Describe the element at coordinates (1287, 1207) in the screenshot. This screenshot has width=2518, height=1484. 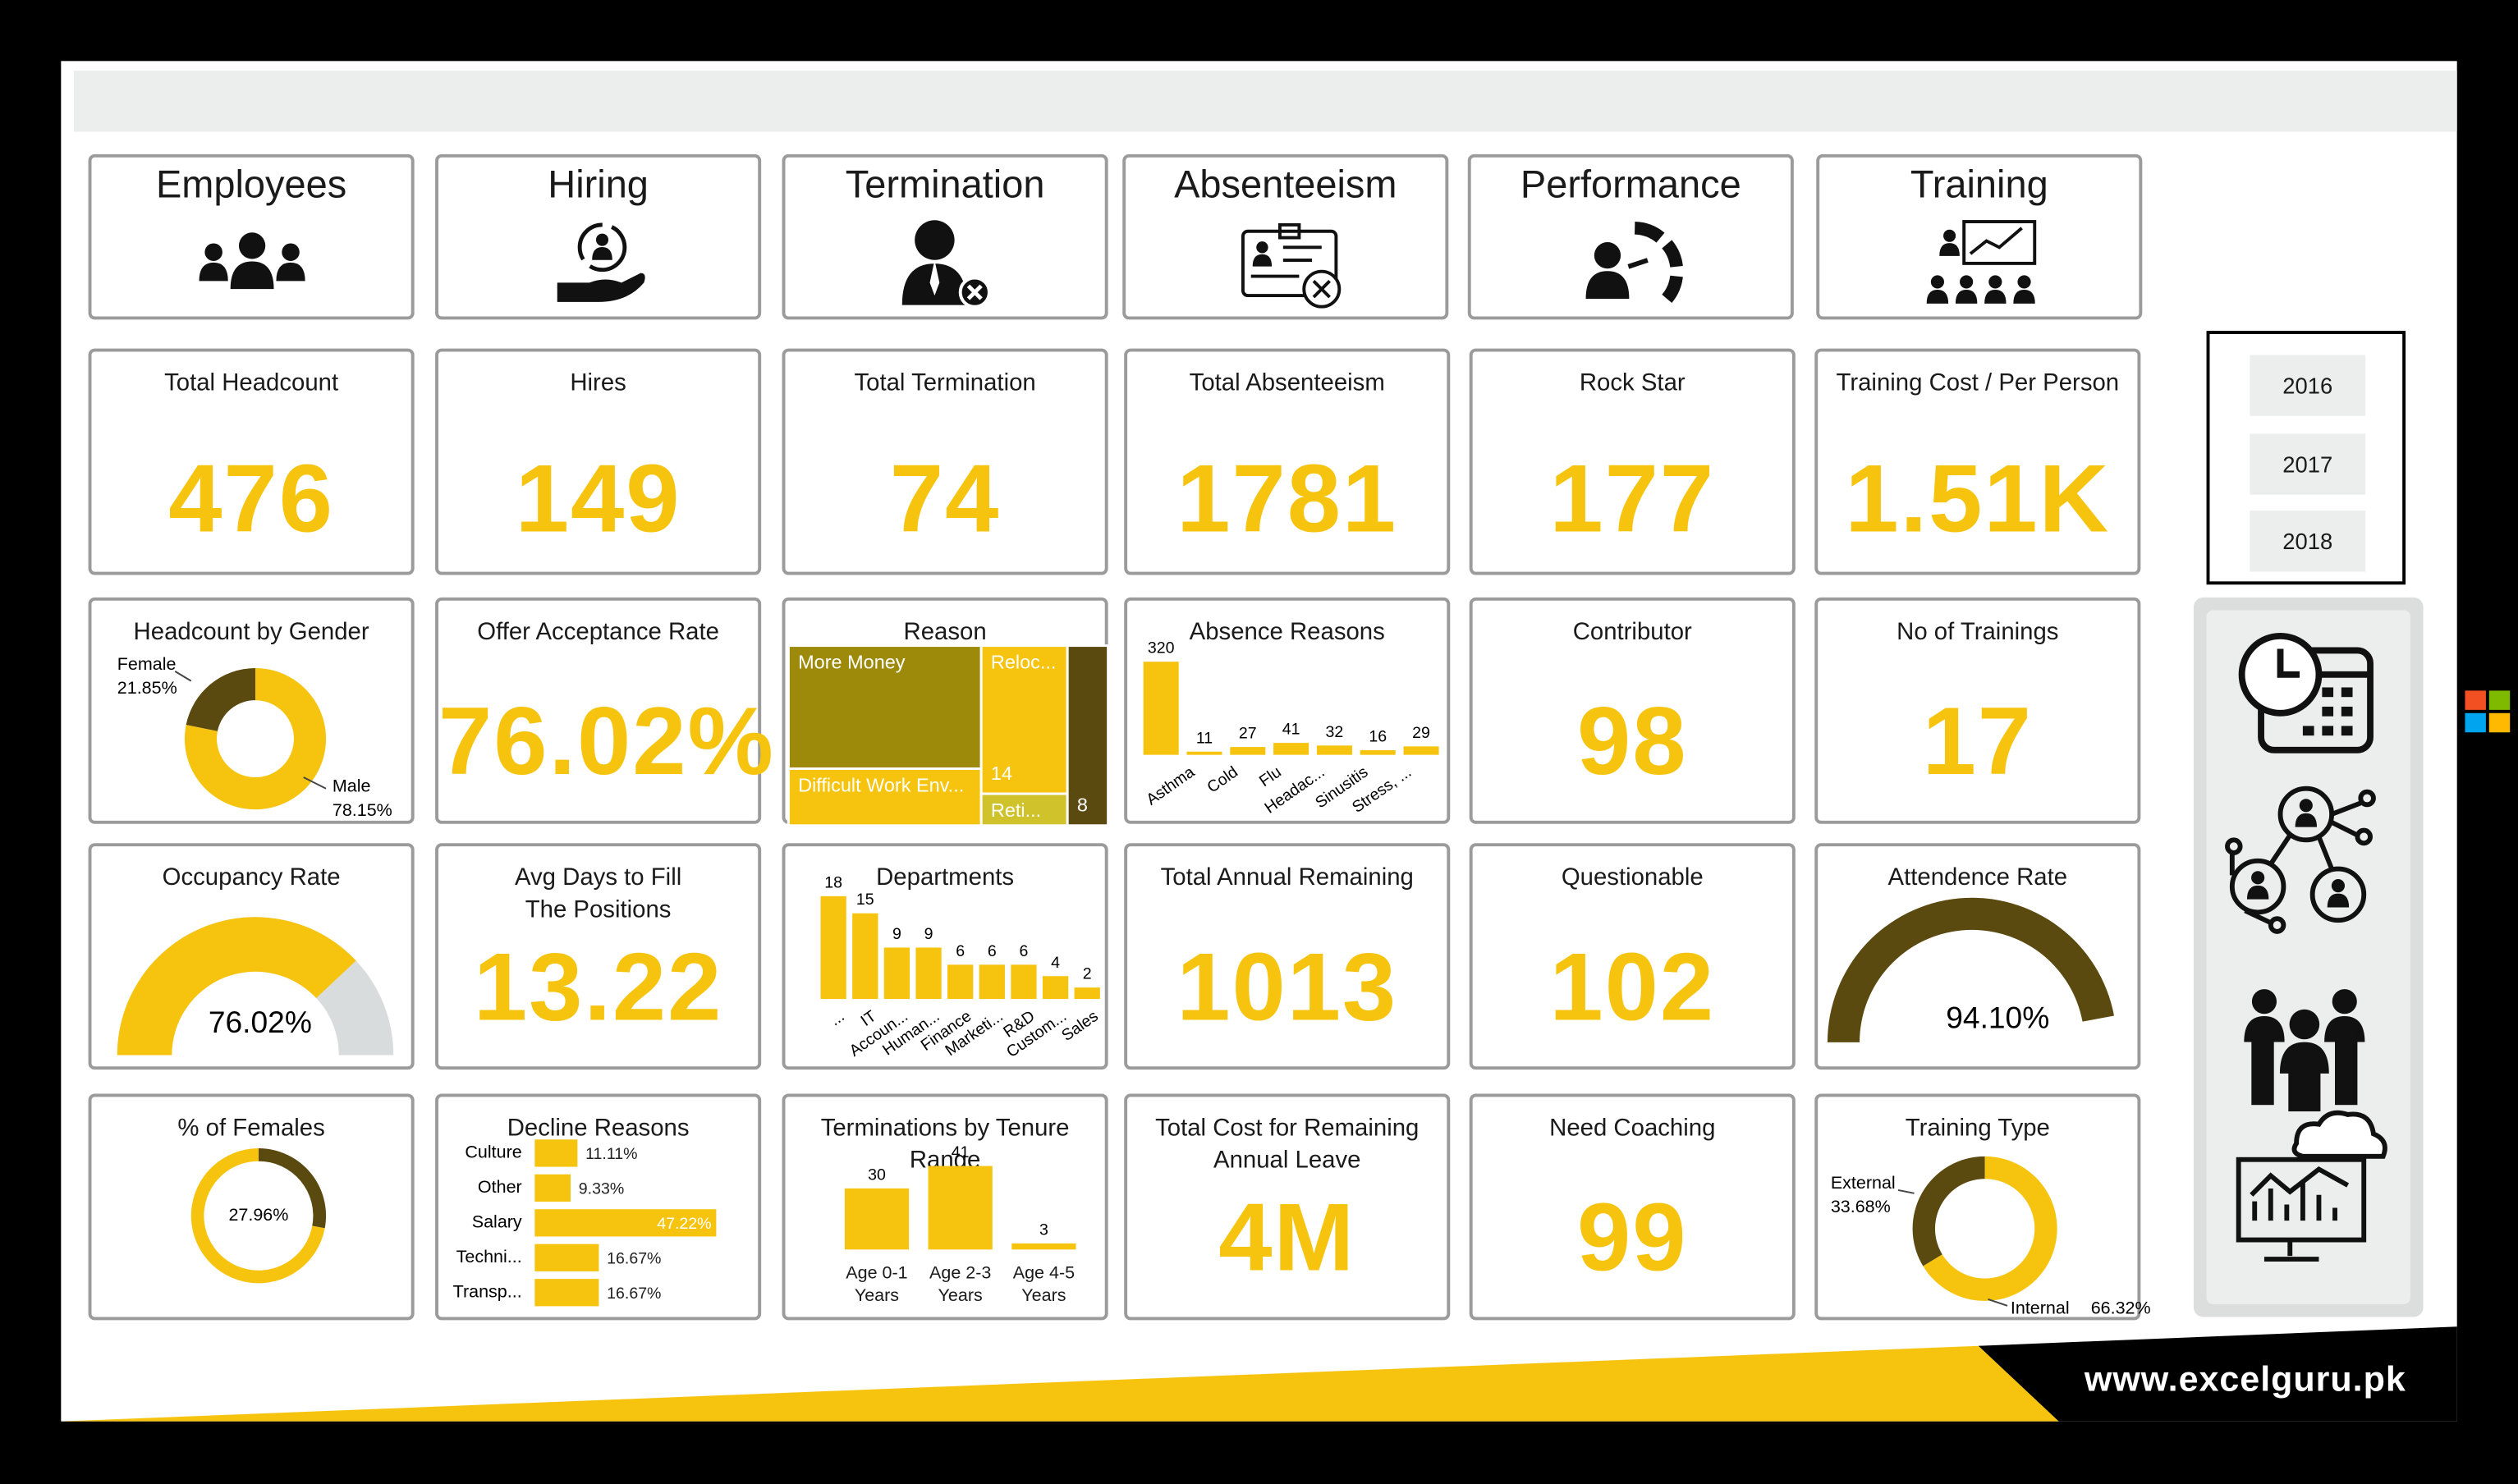
I see `card: Total Cost for Remaining Annual Leave 4M` at that location.